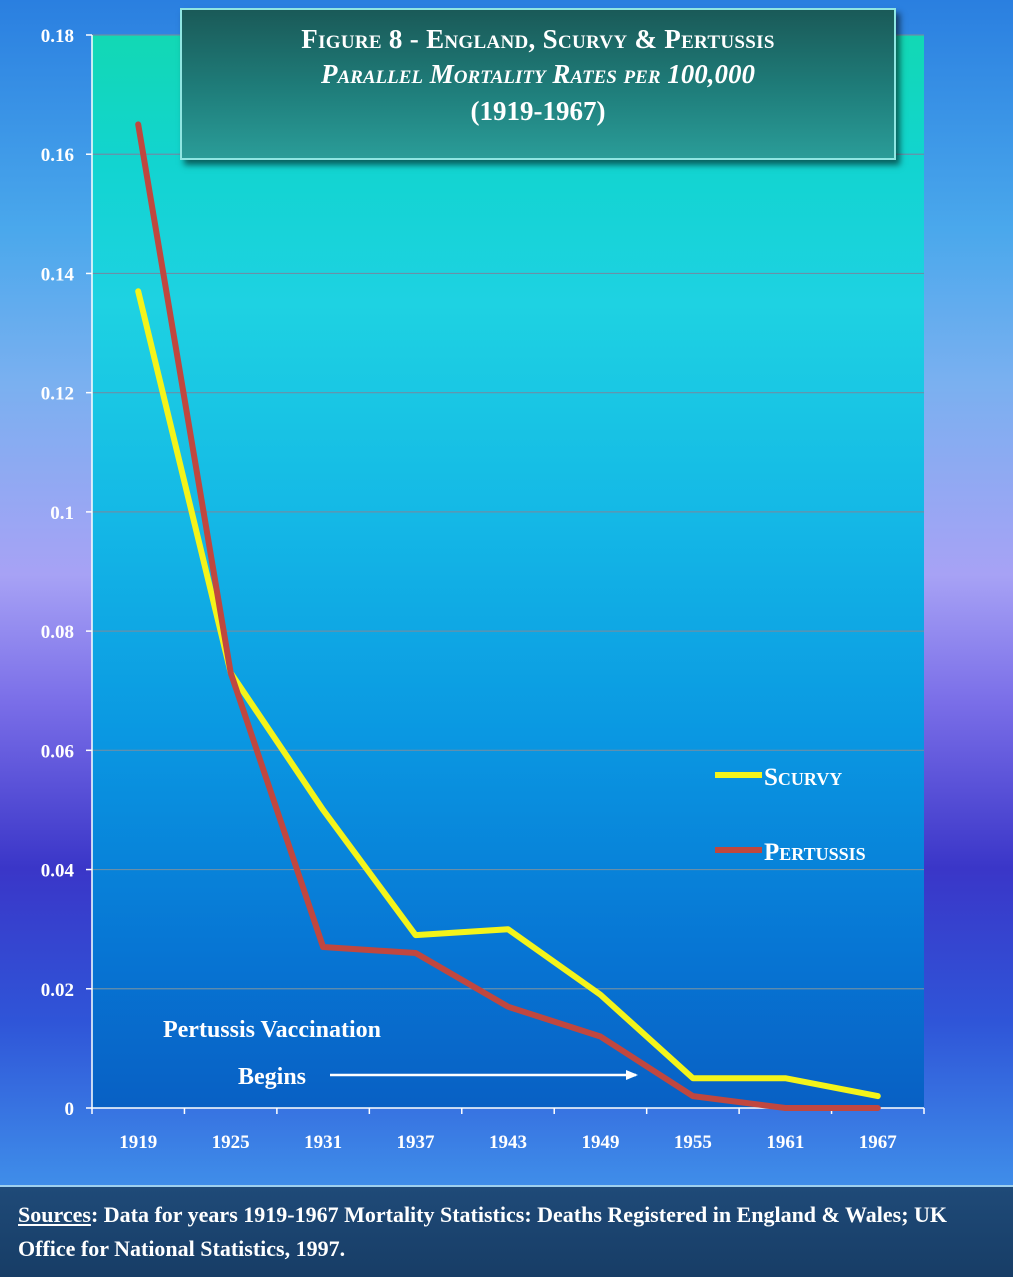  I want to click on x-tick-label: 1925, so click(231, 1142).